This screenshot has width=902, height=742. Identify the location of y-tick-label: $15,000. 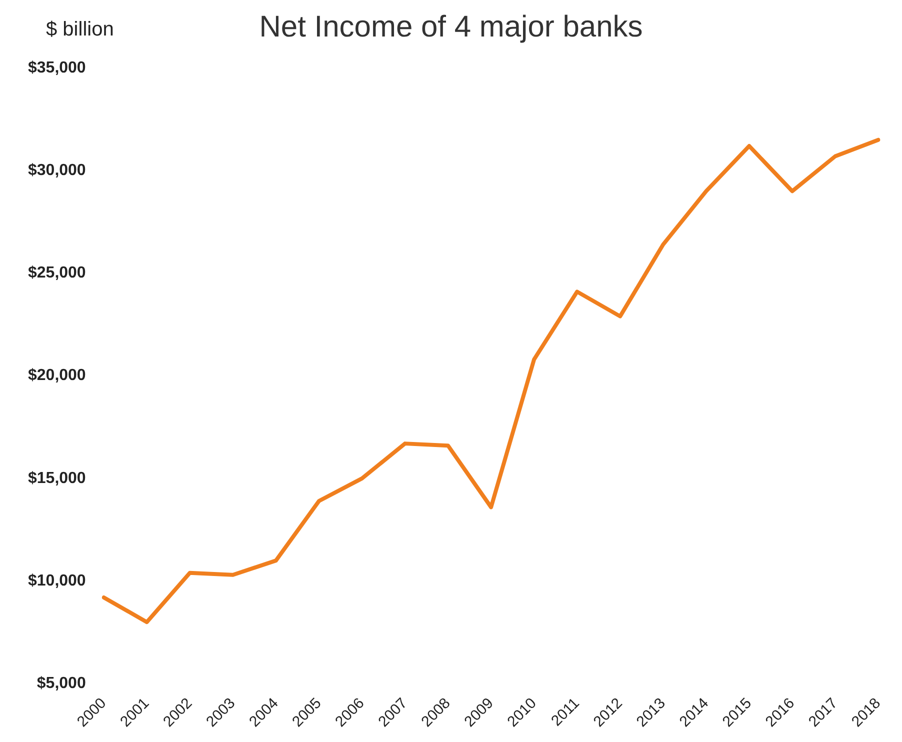
(57, 478).